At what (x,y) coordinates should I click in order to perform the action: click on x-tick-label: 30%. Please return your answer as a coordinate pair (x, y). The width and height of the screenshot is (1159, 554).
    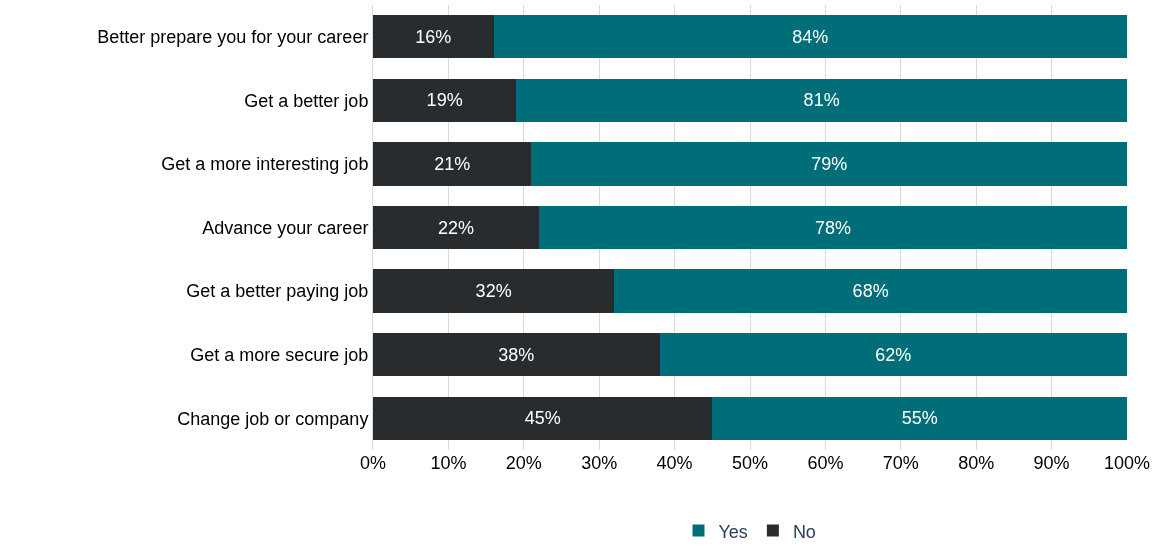
    Looking at the image, I should click on (599, 463).